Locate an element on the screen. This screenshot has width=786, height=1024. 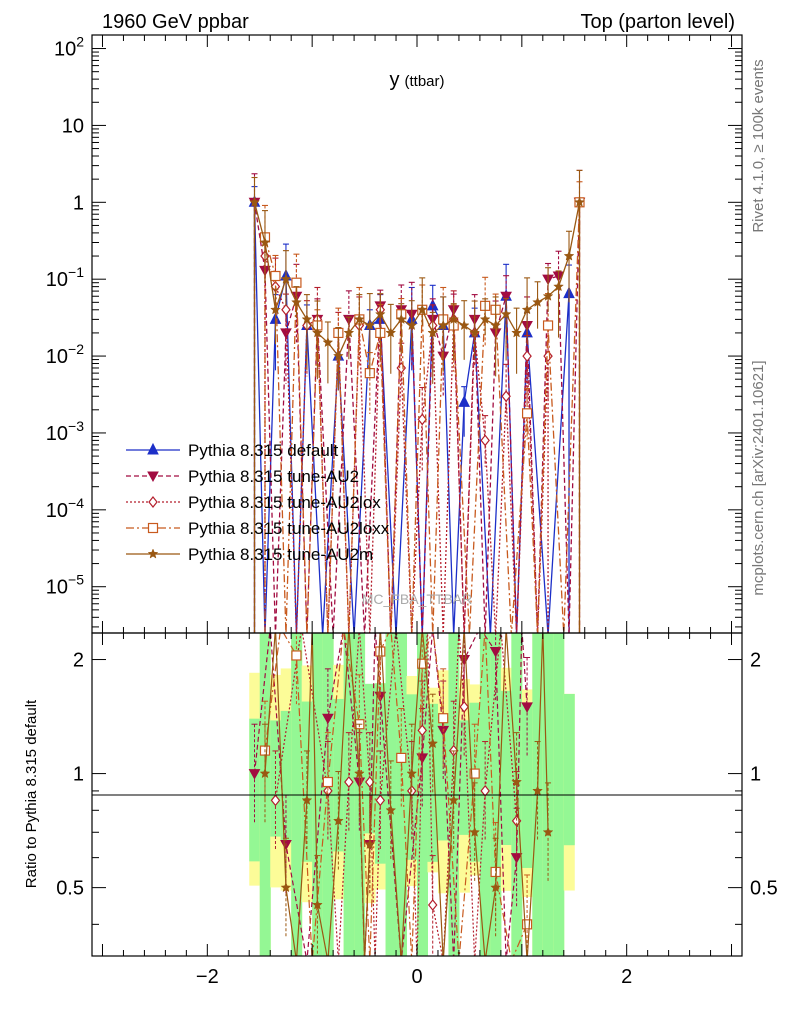
watermark: MC_FBA_TTBAR is located at coordinates (417, 599).